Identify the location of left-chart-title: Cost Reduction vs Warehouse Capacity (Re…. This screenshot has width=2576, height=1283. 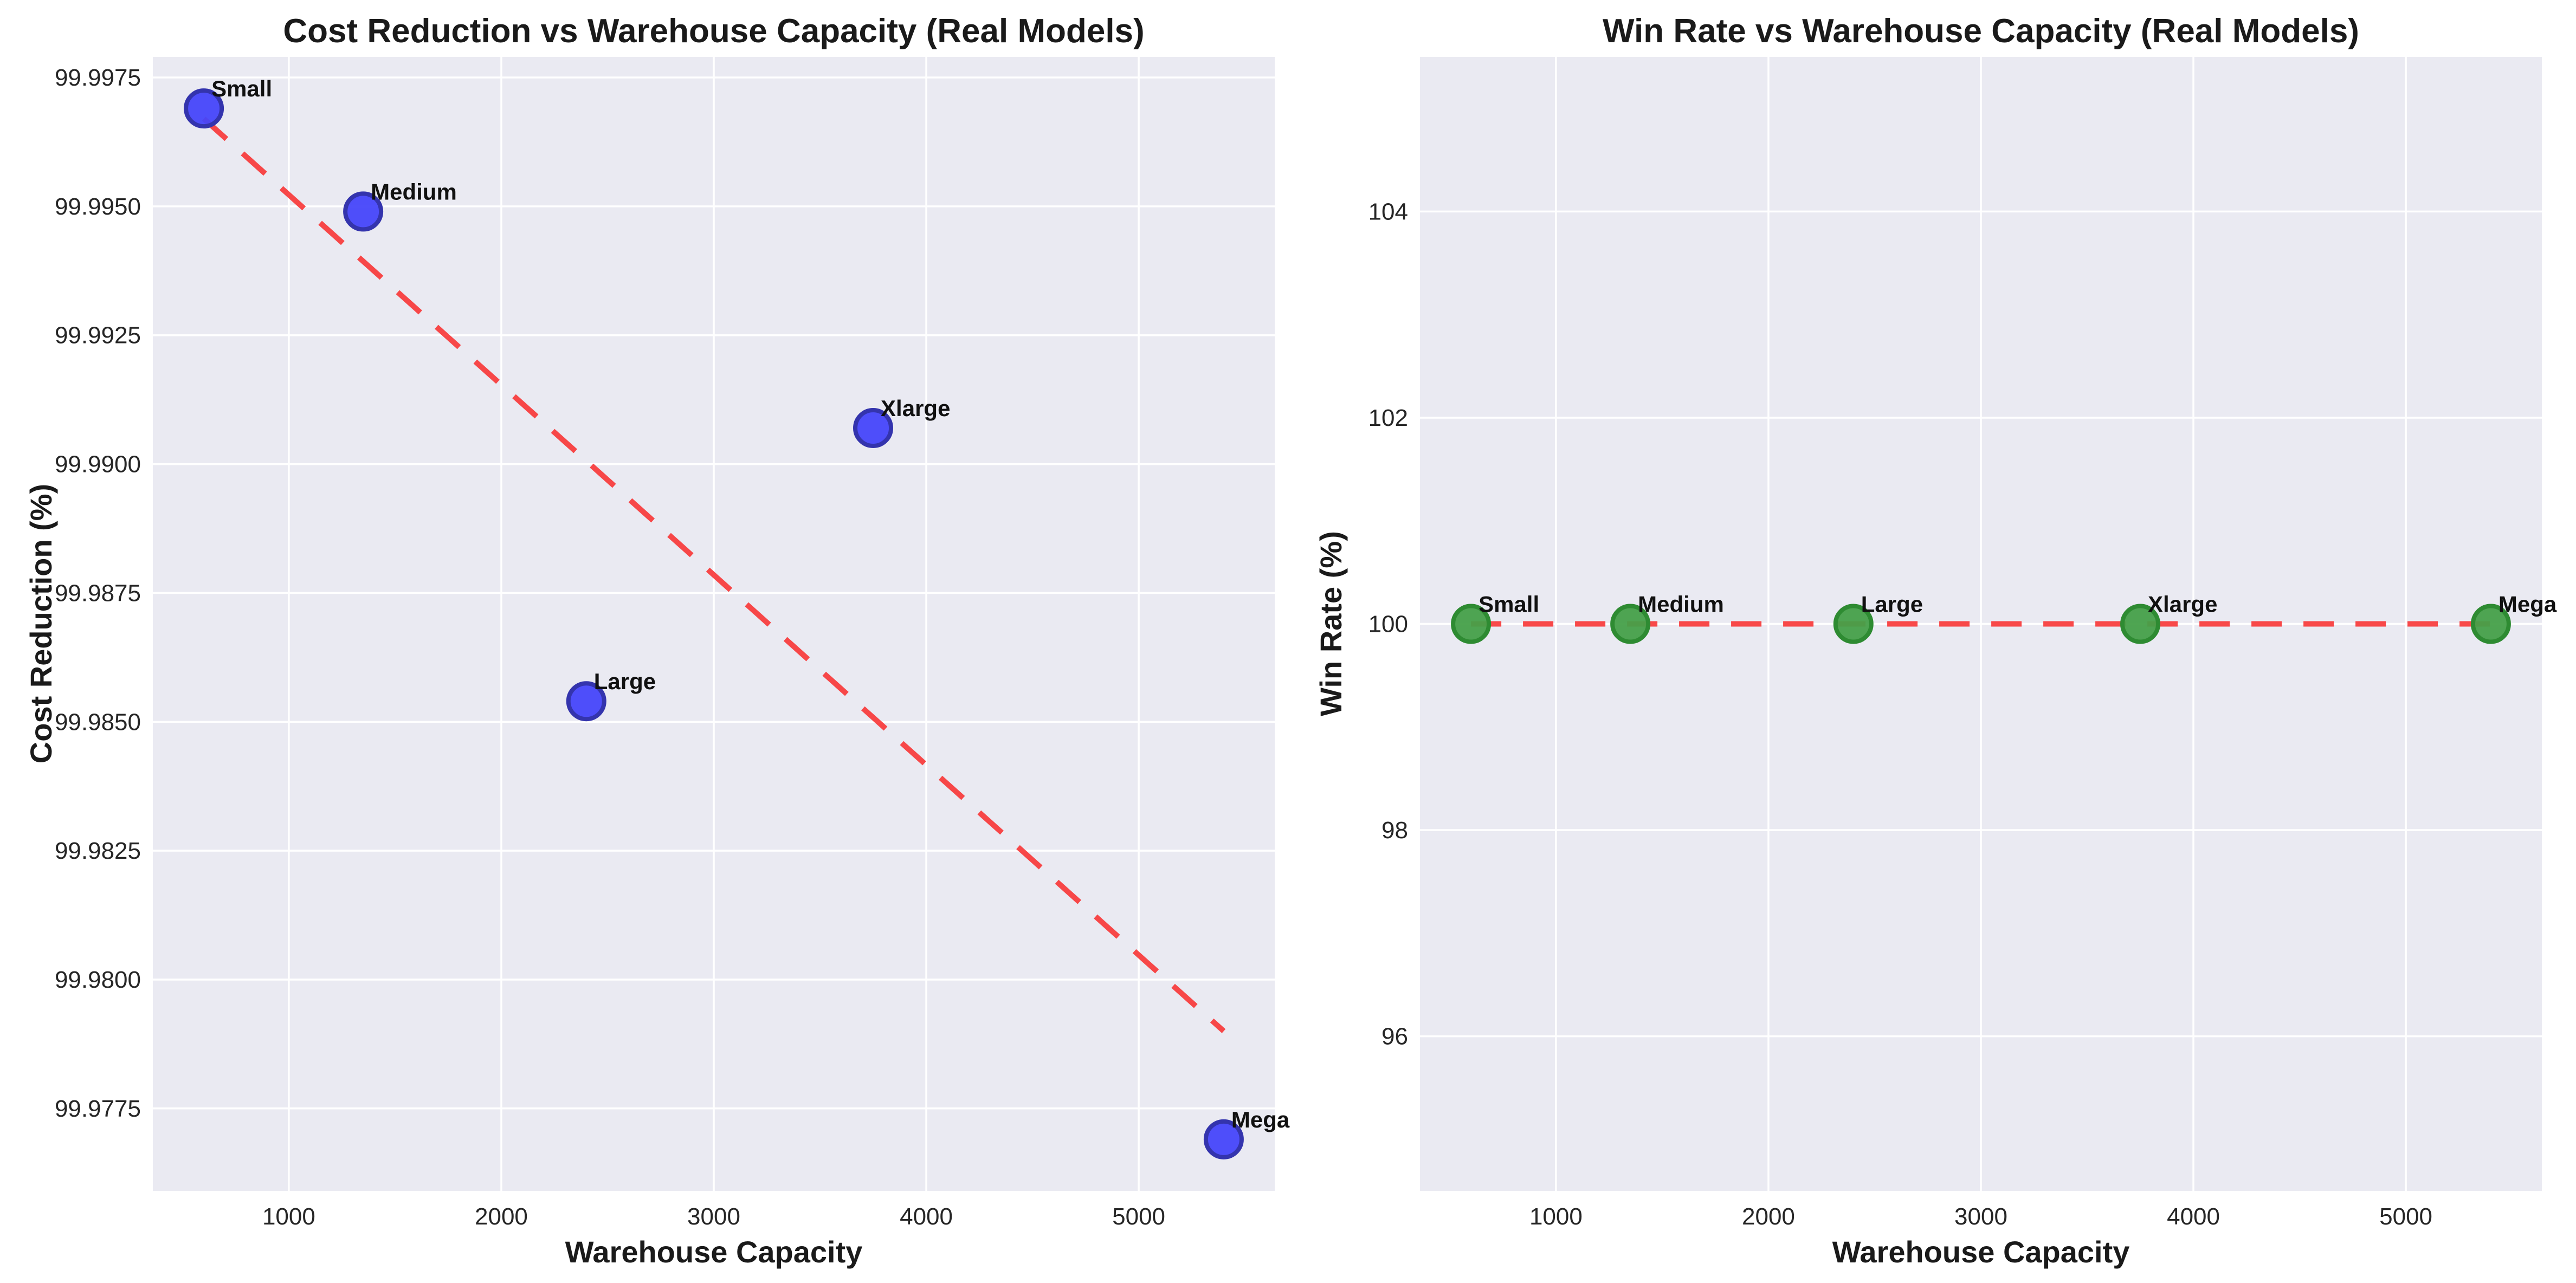
(713, 31).